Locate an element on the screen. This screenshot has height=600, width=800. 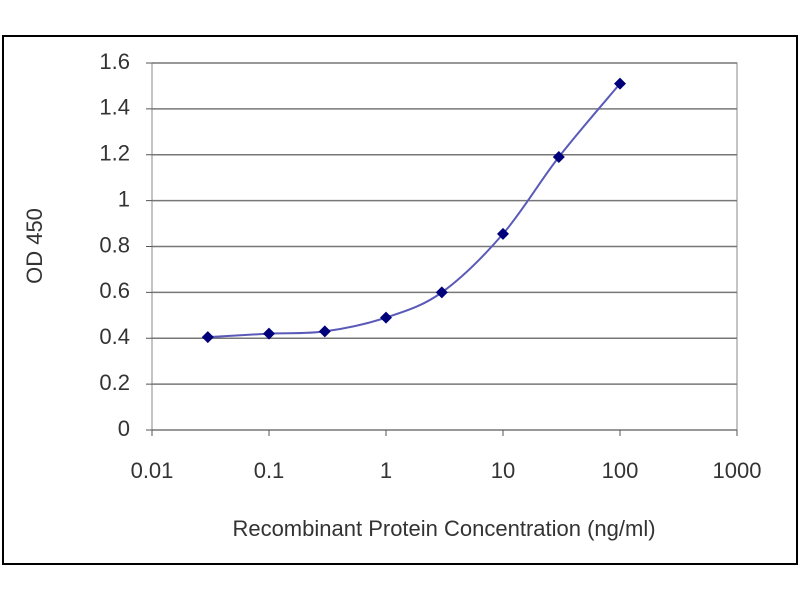
y-tick-label: 1.4 is located at coordinates (114, 107).